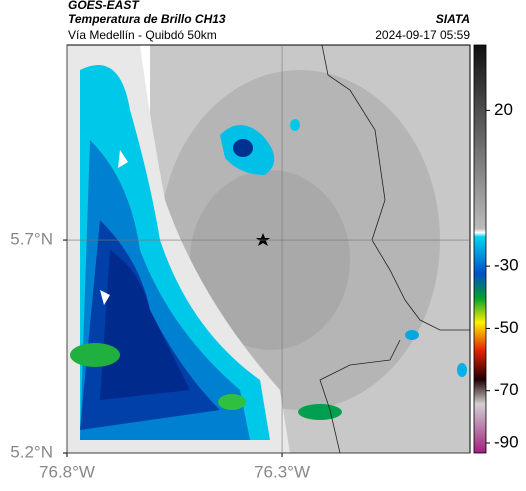 The width and height of the screenshot is (526, 491). Describe the element at coordinates (31, 239) in the screenshot. I see `y-tick-label: 5.7°N` at that location.